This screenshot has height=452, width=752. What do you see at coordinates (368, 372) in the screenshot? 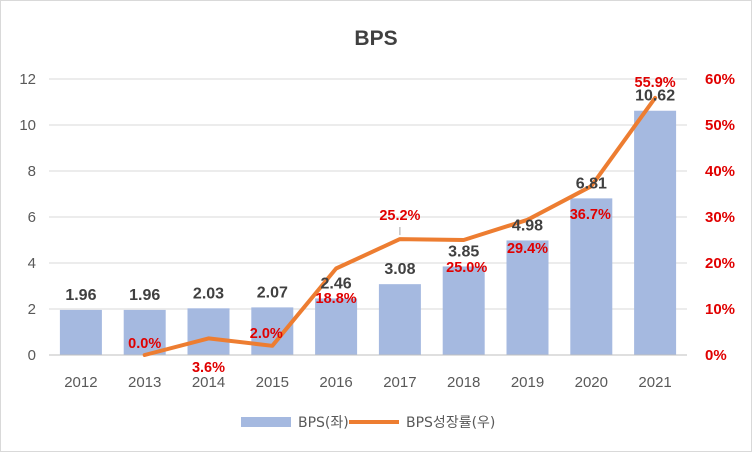
I see `x-axis-ticks: 2012 2013 2014 2015 2016 2017 2018 2019 2020 2021` at bounding box center [368, 372].